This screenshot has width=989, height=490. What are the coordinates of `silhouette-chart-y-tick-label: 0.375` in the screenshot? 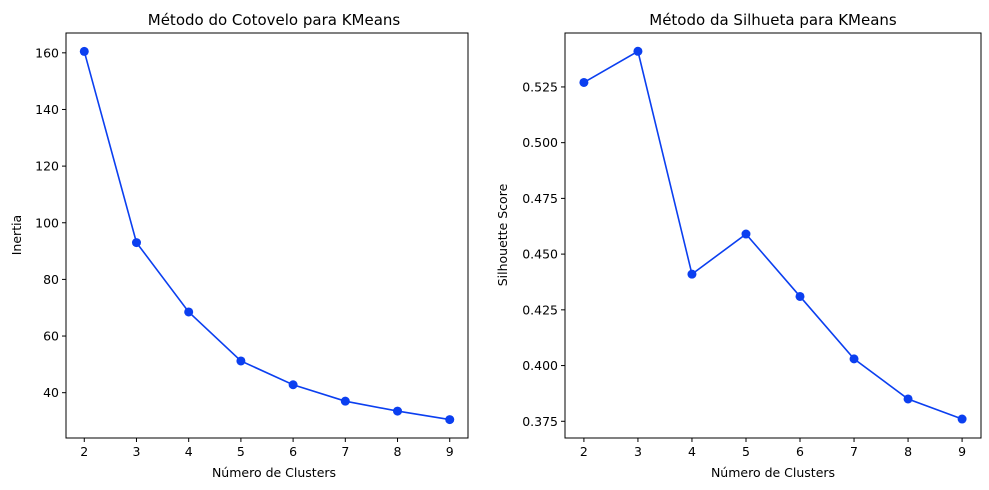 It's located at (540, 421).